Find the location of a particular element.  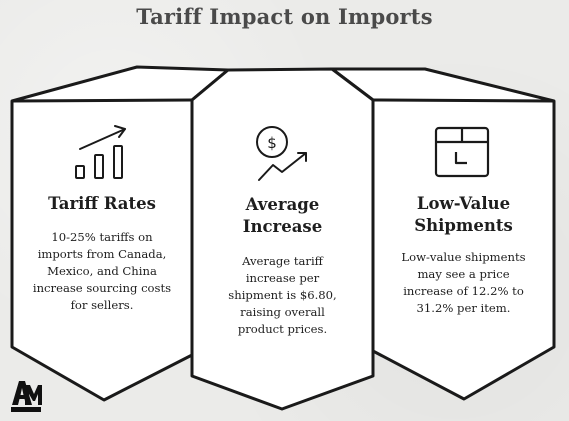

panel-title-low-value-shipments: Low-Value Shipments is located at coordinates (463, 214).